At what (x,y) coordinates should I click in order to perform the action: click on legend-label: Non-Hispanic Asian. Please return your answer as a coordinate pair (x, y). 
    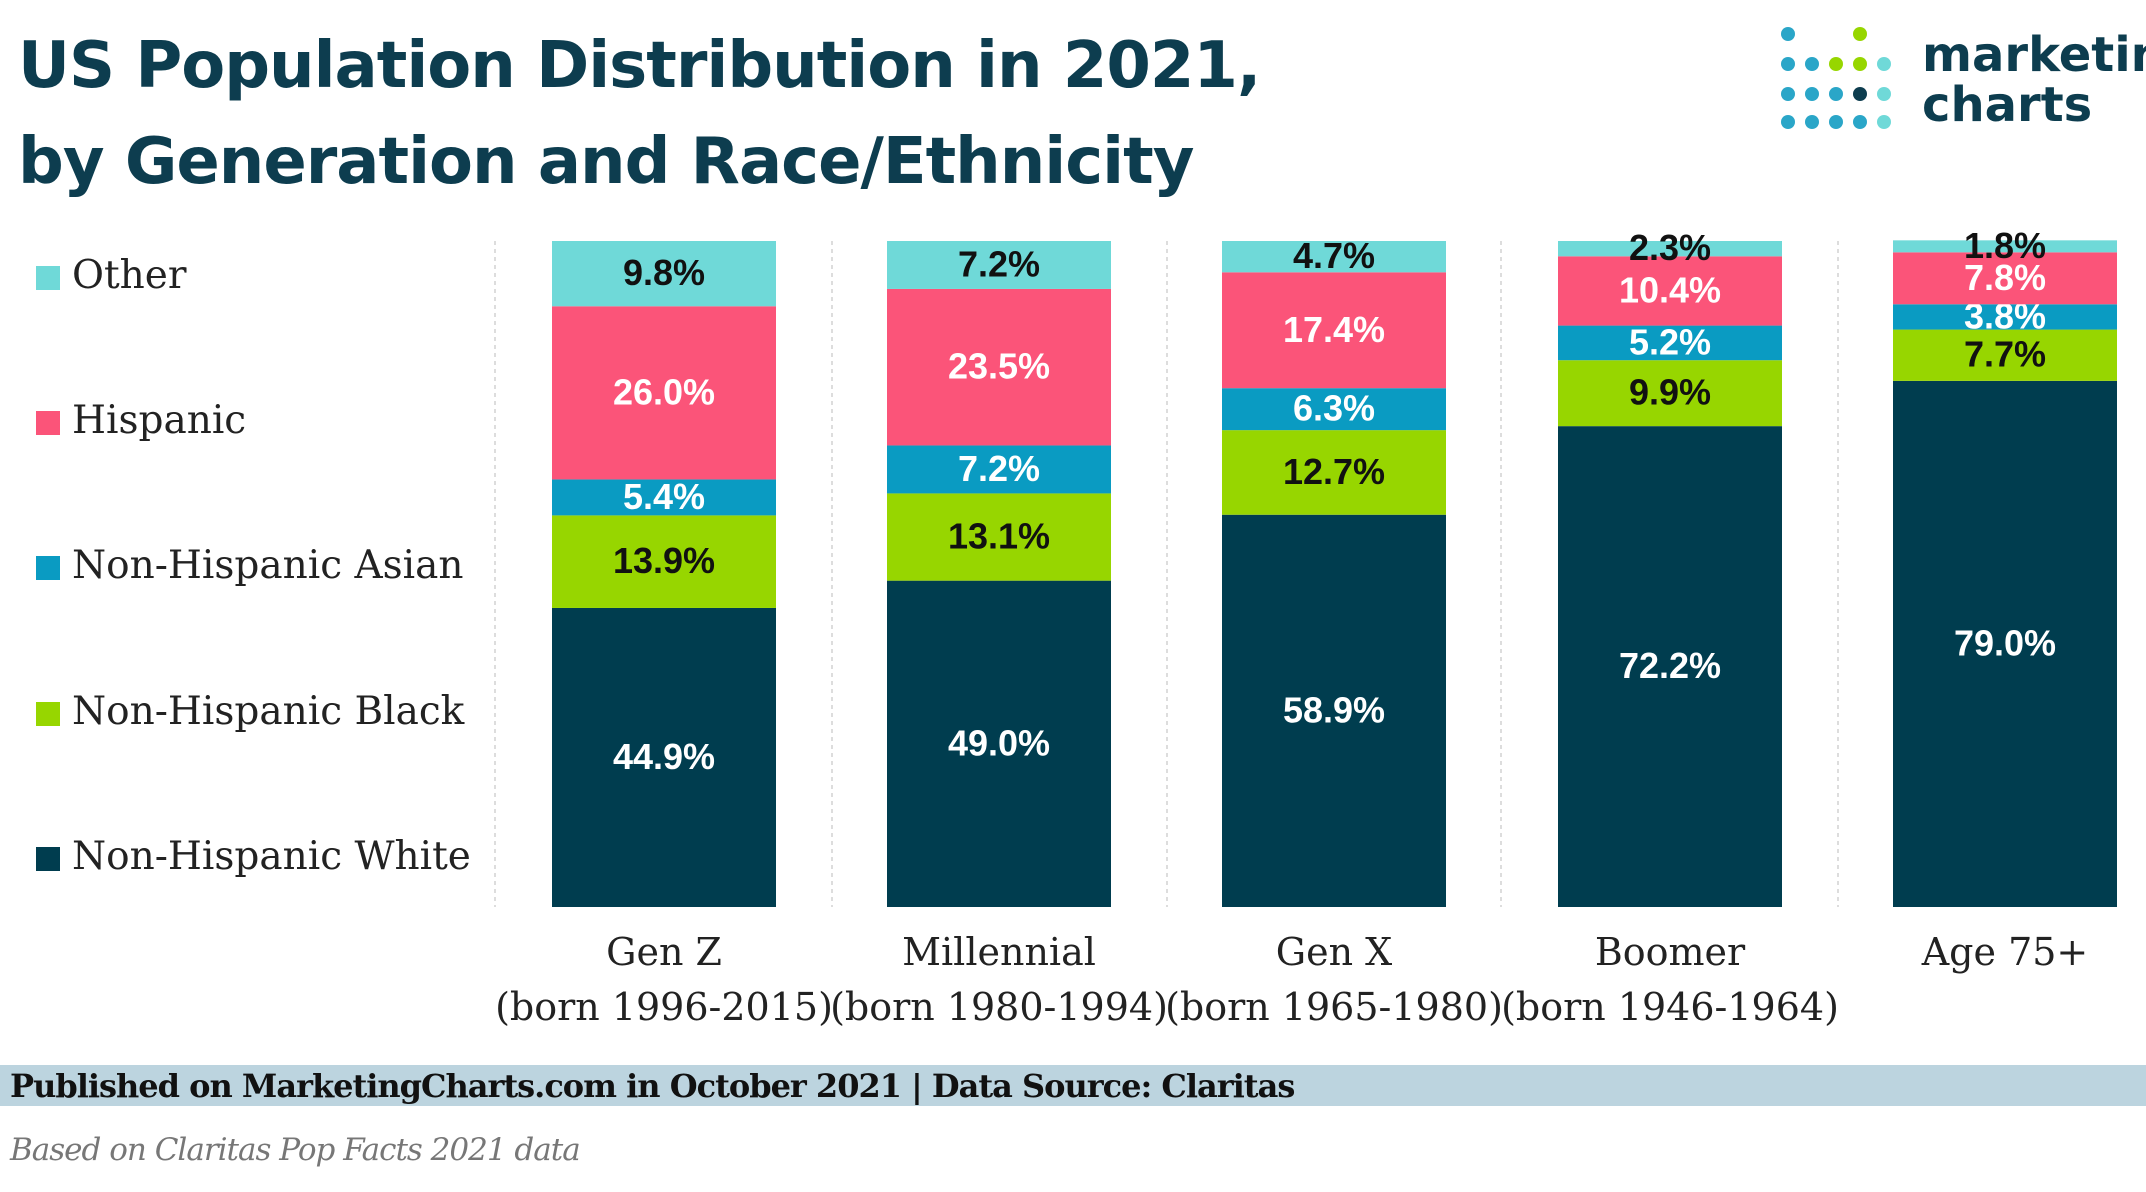
    Looking at the image, I should click on (267, 565).